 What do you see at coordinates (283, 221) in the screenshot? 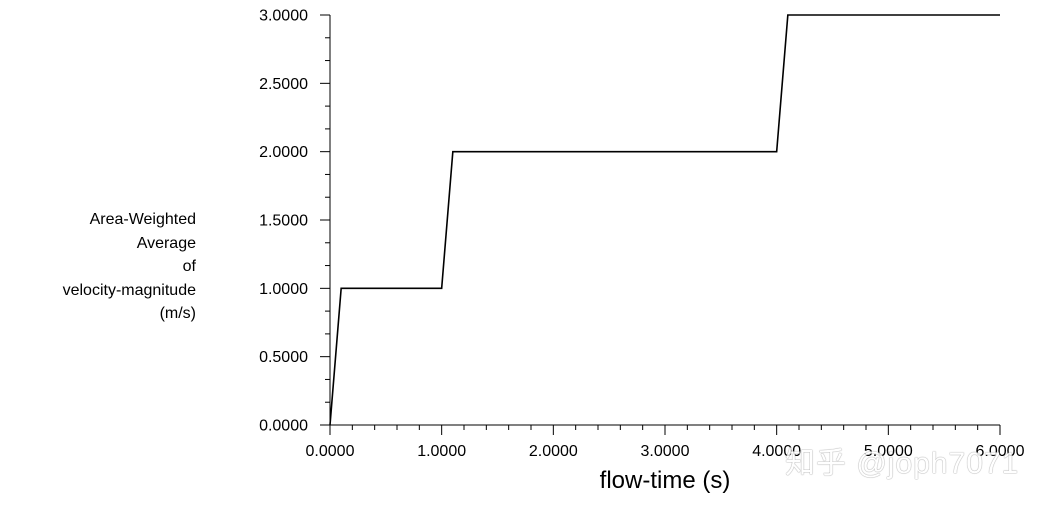
I see `y-tick-label: 1.5000` at bounding box center [283, 221].